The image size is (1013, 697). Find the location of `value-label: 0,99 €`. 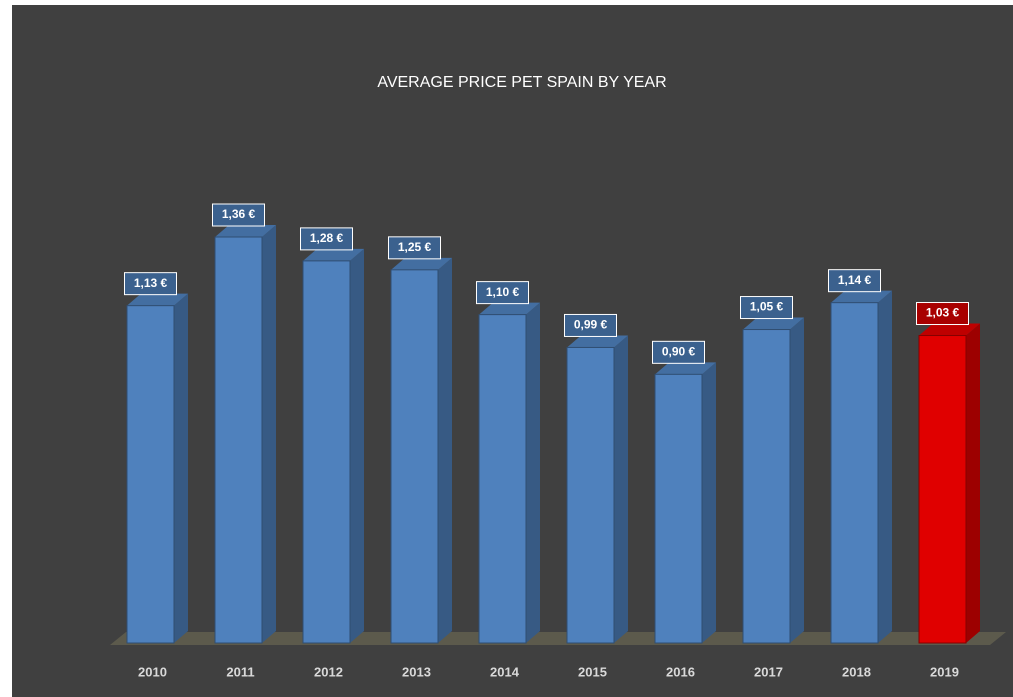

value-label: 0,99 € is located at coordinates (591, 325).